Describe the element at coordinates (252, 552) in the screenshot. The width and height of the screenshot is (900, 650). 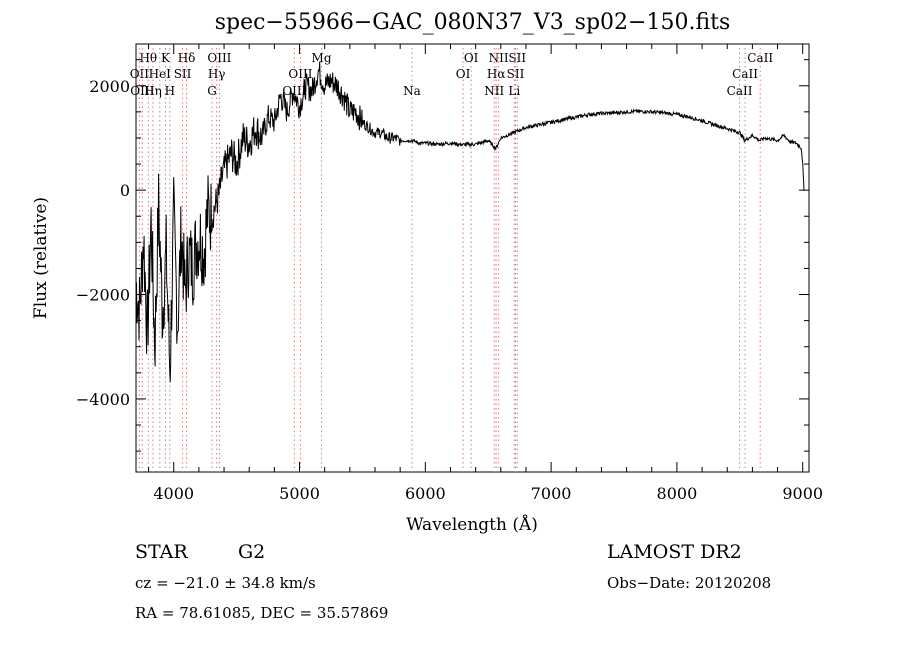
I see `object-subclass: G2` at that location.